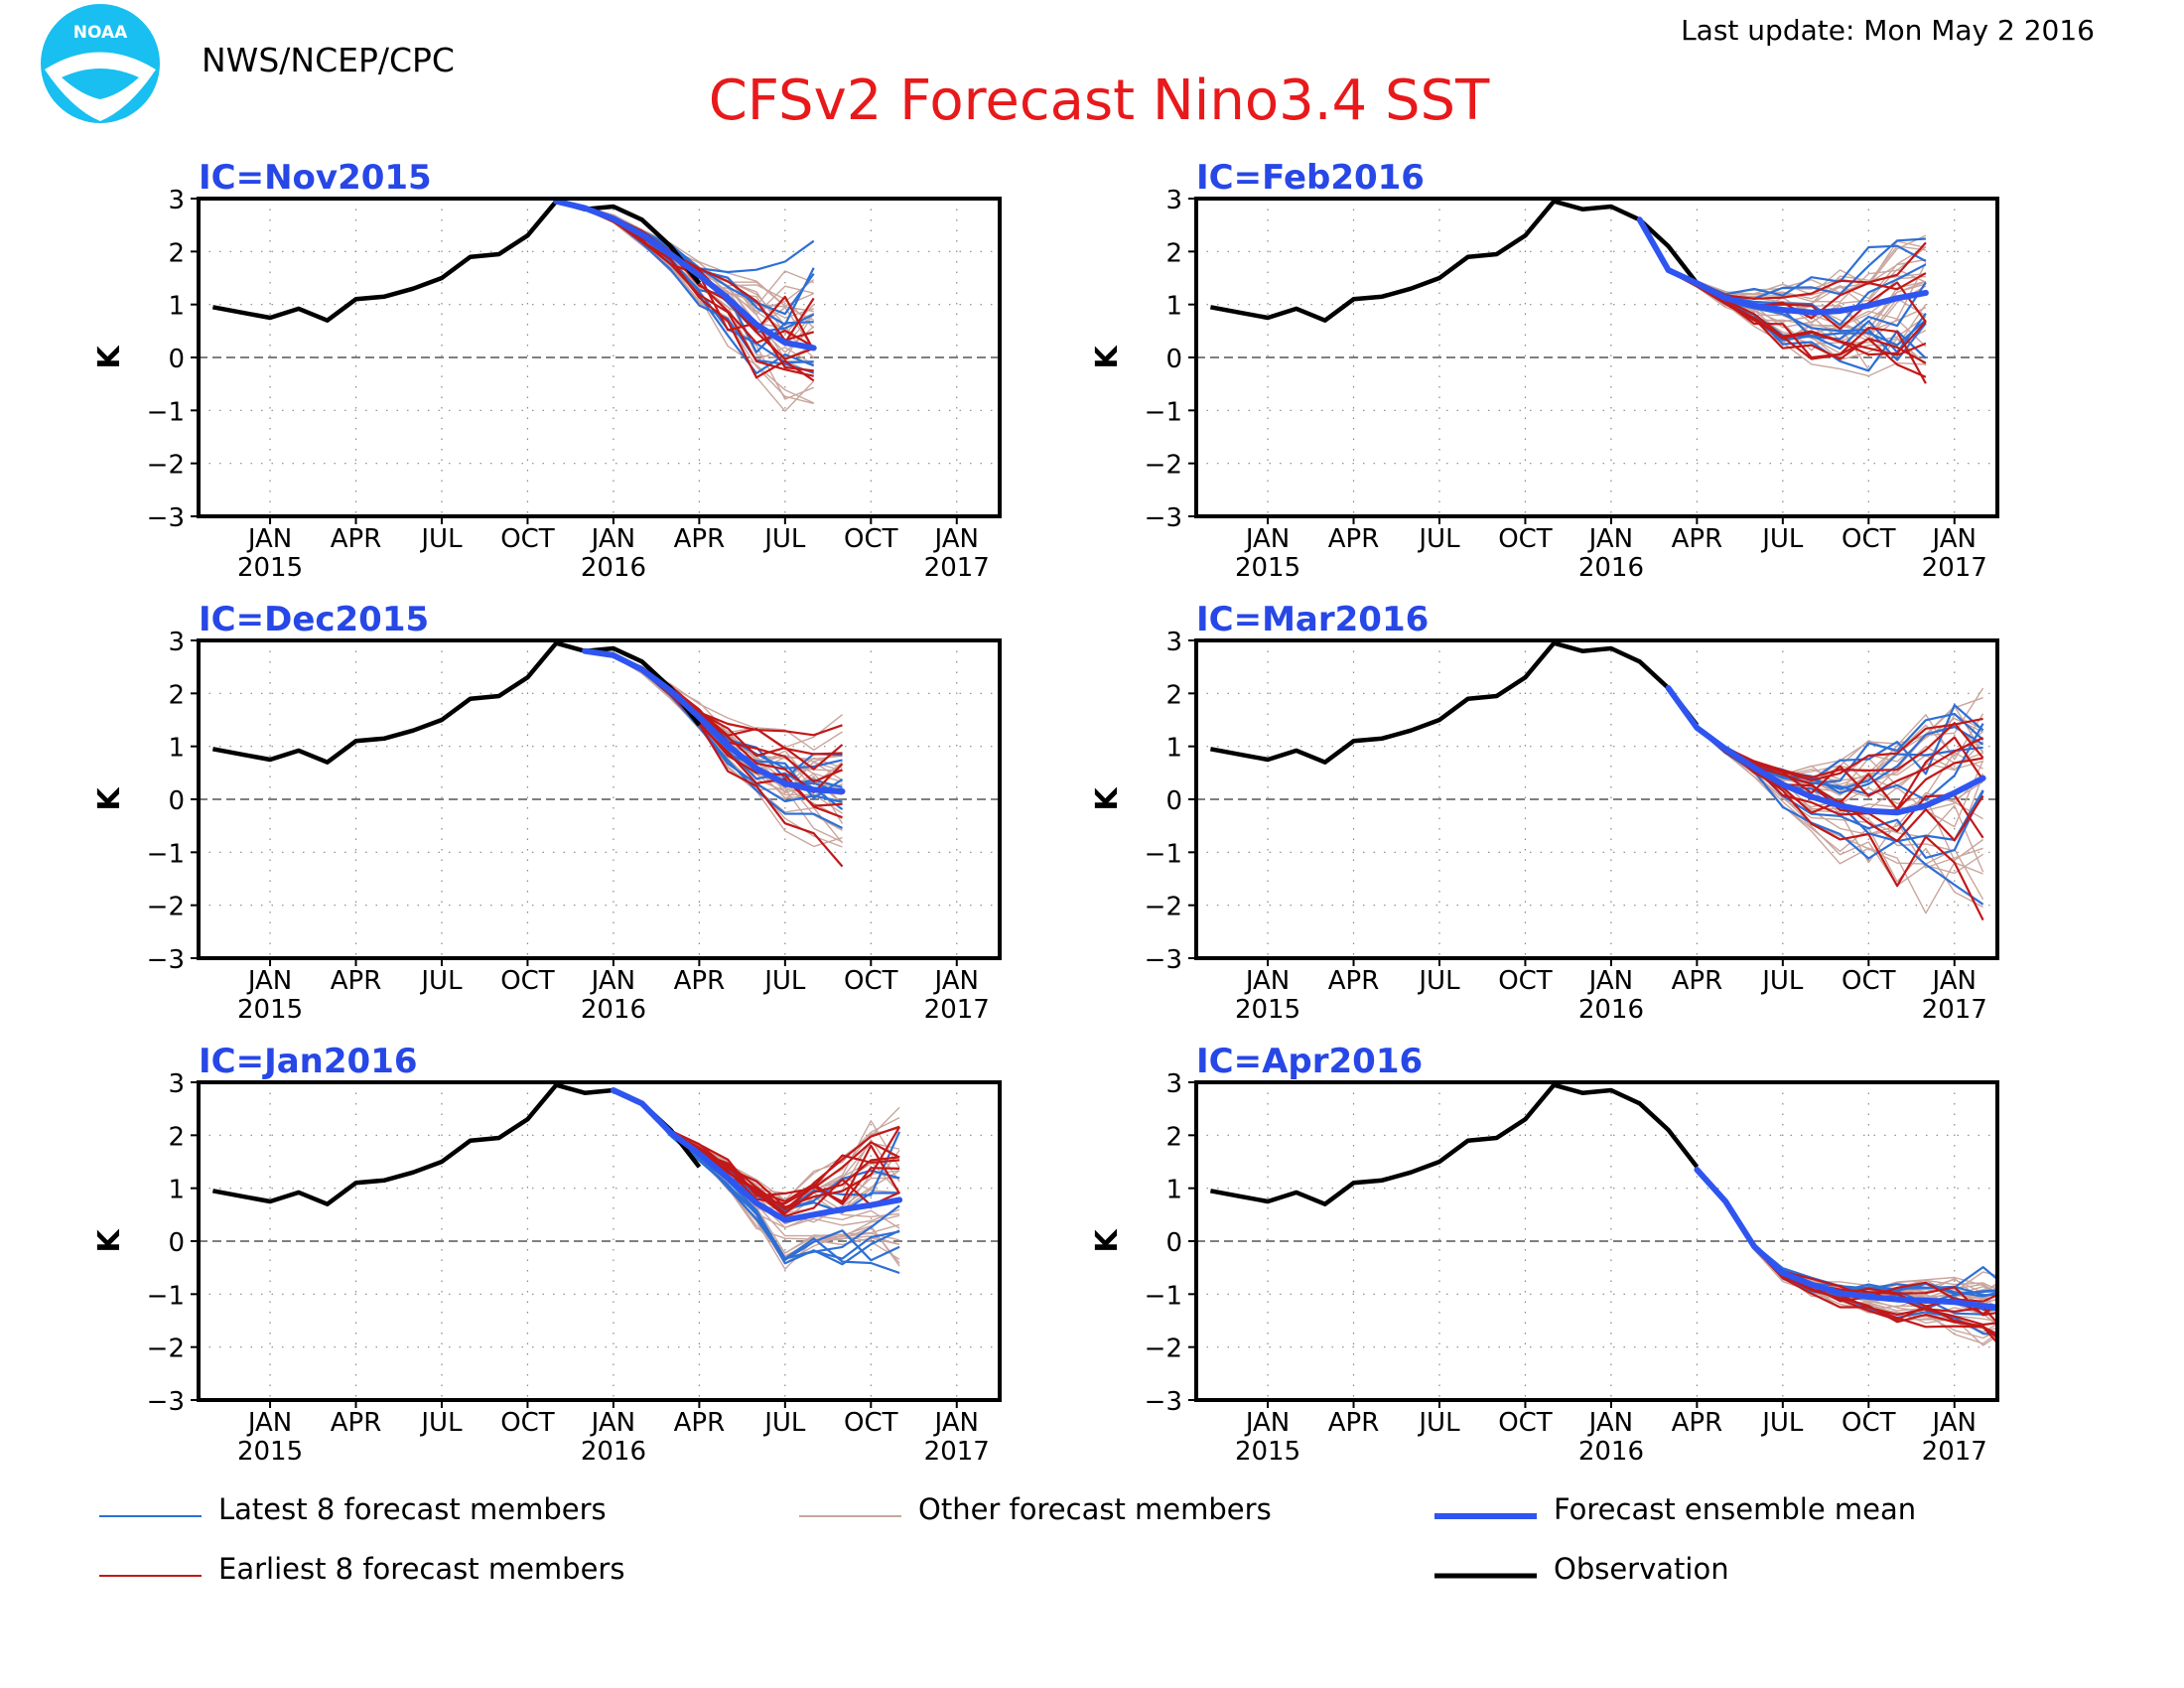 This screenshot has width=2184, height=1688. What do you see at coordinates (1163, 1296) in the screenshot?
I see `panel-6-ytick-label: −1` at bounding box center [1163, 1296].